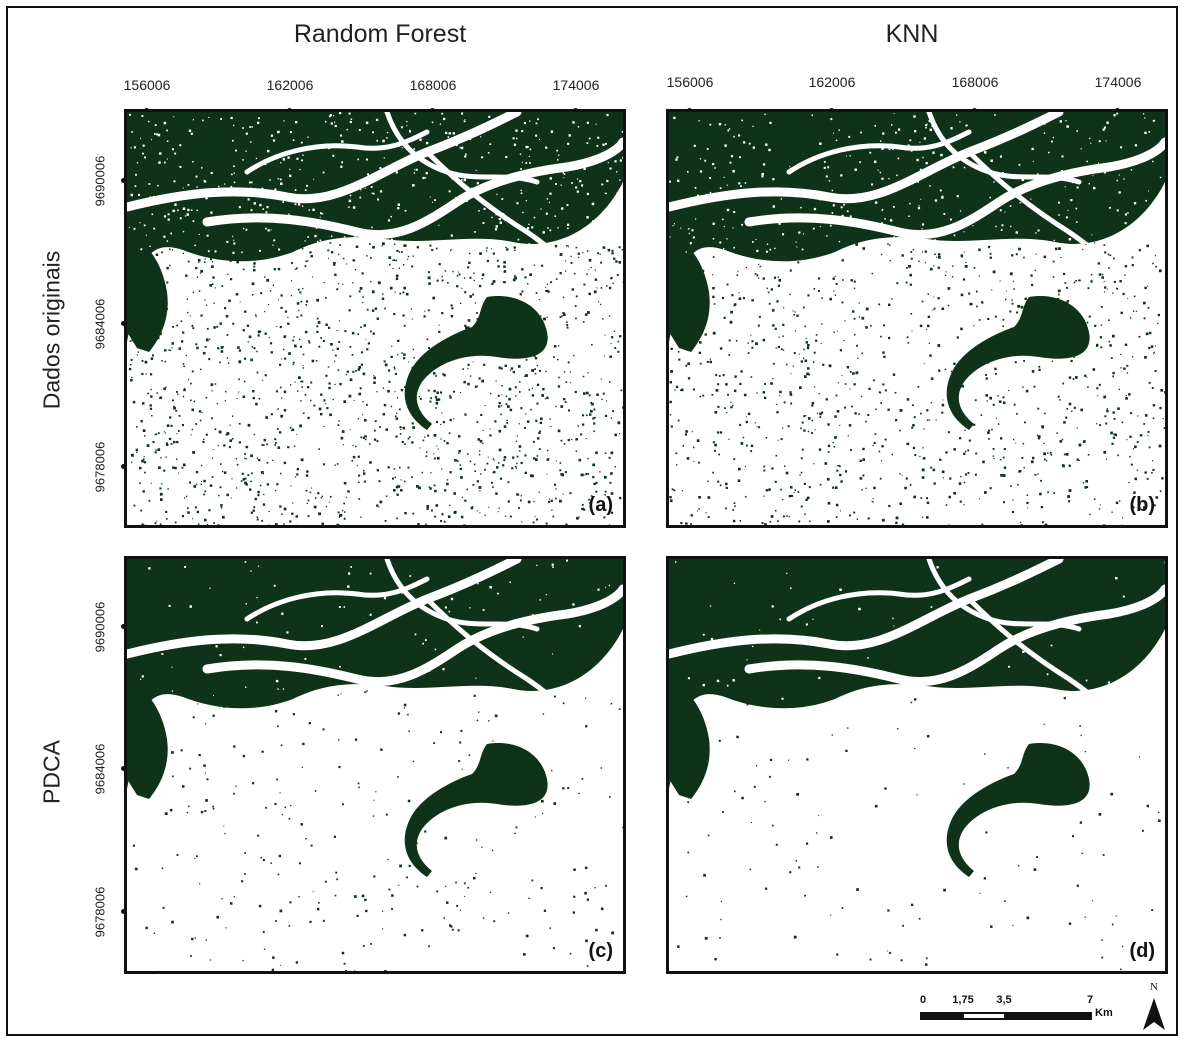  Describe the element at coordinates (1090, 1000) in the screenshot. I see `scale-label: 7` at that location.